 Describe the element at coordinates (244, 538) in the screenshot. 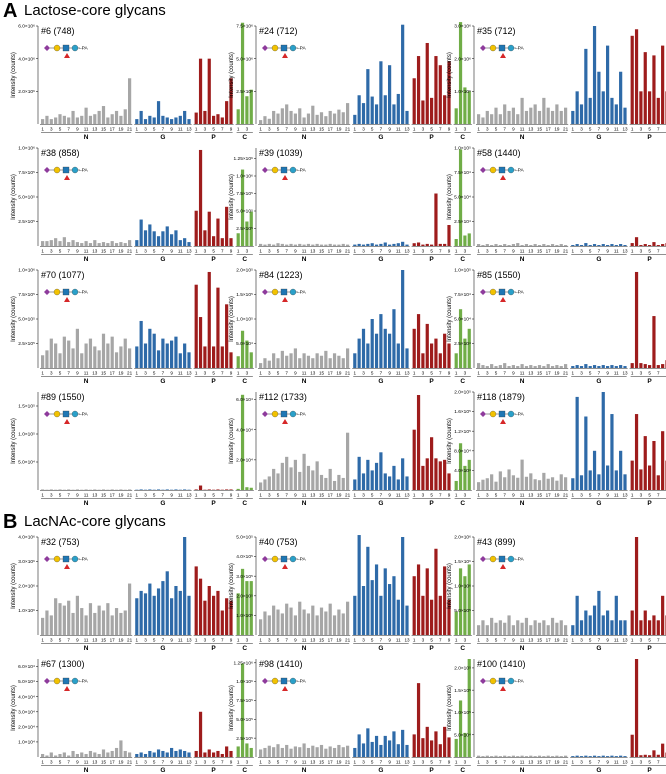

I see `y-tick-label: 5.0×10⁵` at that location.